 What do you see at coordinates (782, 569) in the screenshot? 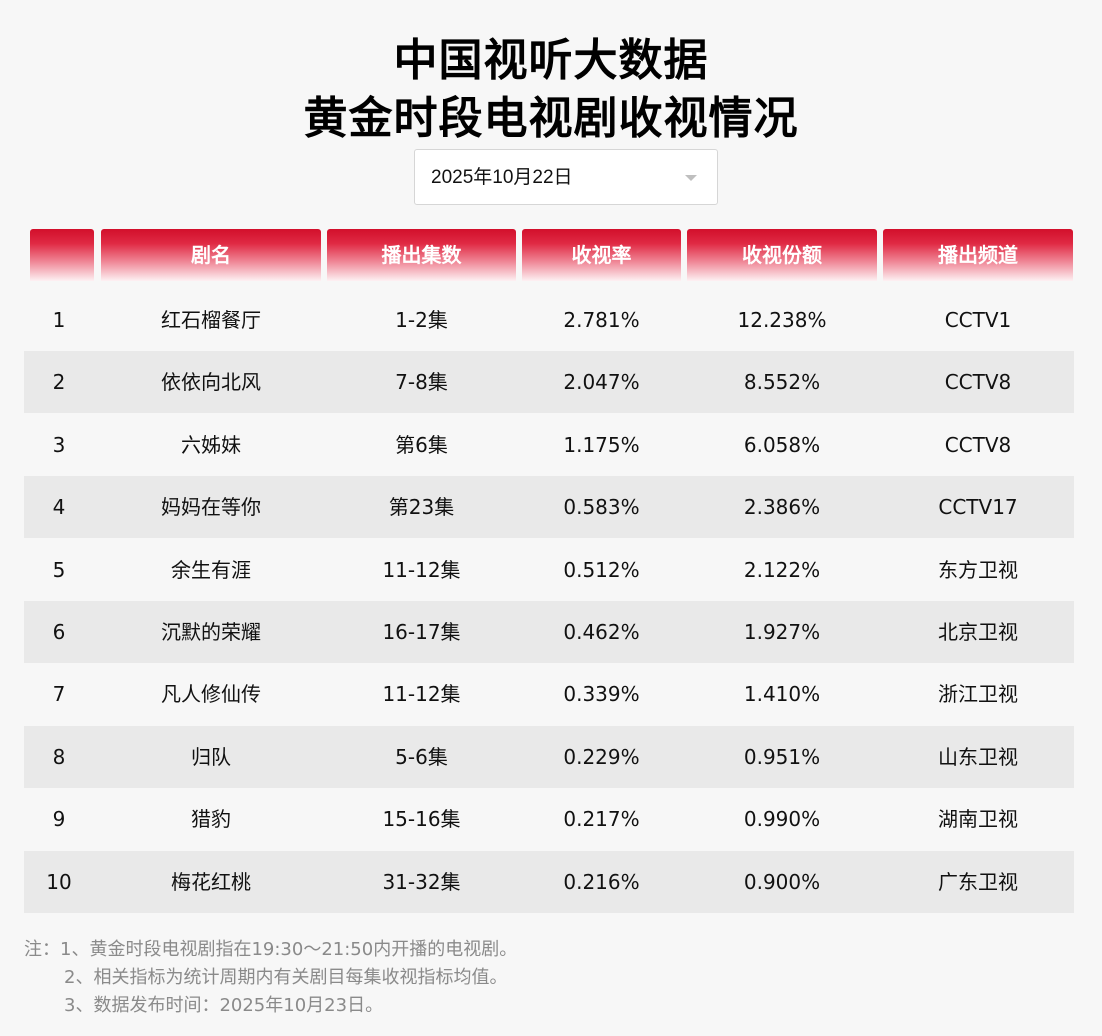
I see `cell-share: 2.122%` at bounding box center [782, 569].